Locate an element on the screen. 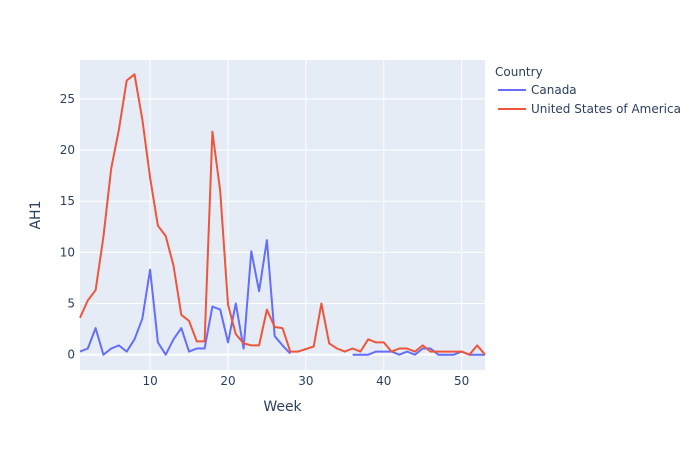 This screenshot has height=455, width=700. legend-items: Canada United States of America is located at coordinates (589, 99).